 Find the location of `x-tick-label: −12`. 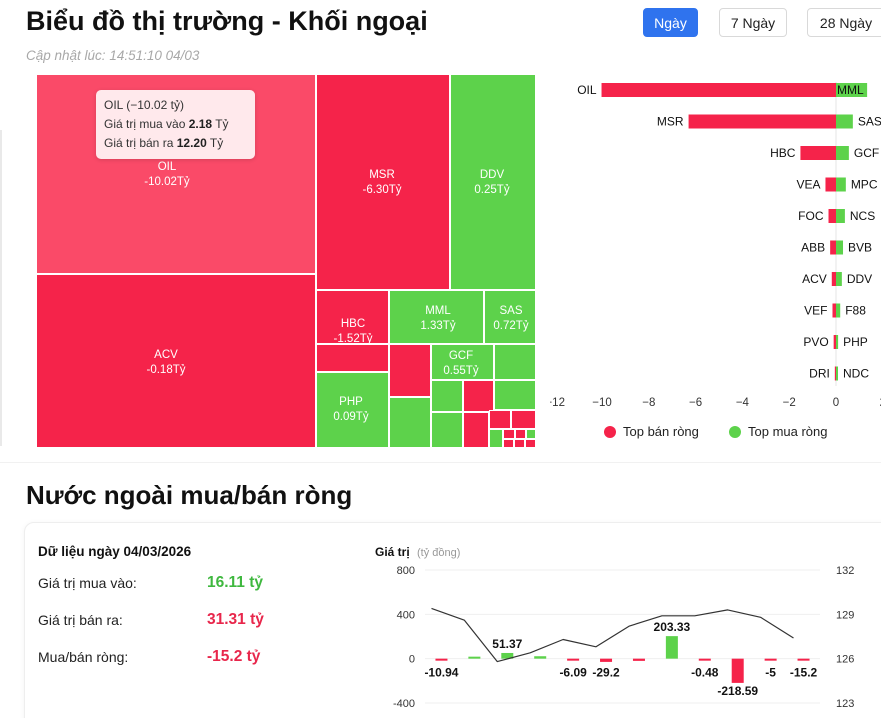

x-tick-label: −12 is located at coordinates (557, 403).